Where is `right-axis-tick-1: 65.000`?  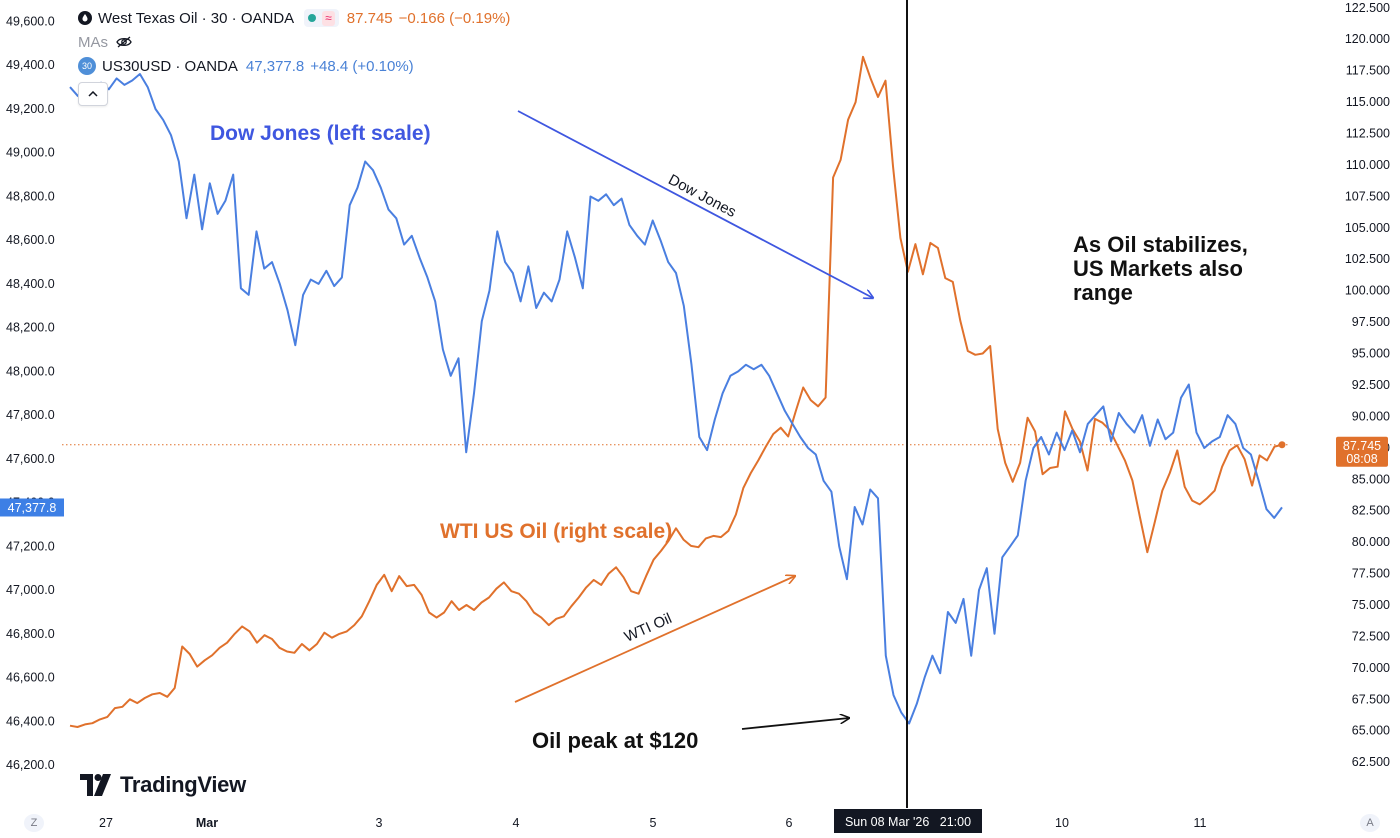
right-axis-tick-1: 65.000 is located at coordinates (1371, 731).